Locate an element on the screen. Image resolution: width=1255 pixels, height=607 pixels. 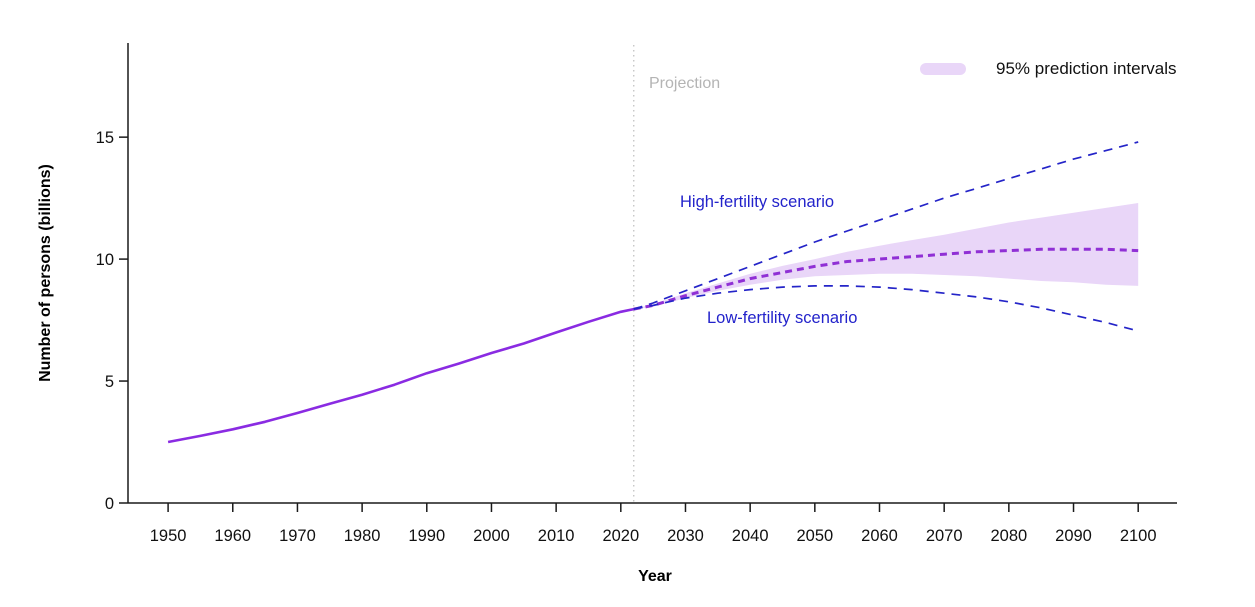
prediction-interval-band is located at coordinates (886, 256).